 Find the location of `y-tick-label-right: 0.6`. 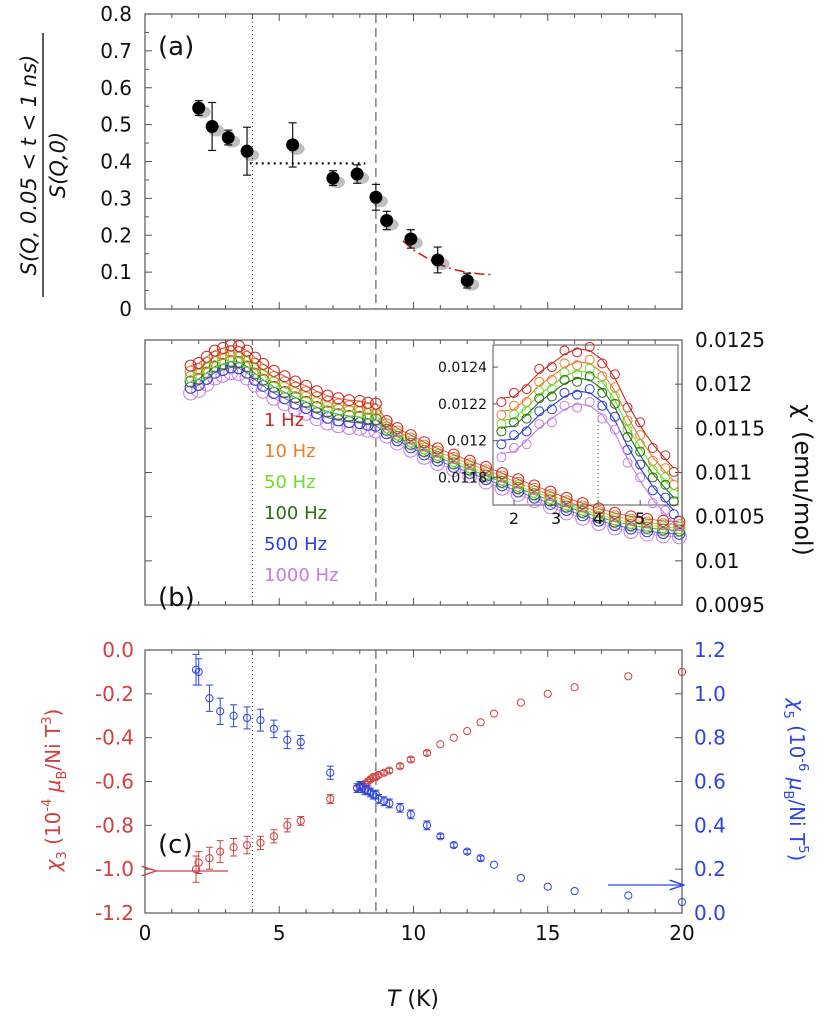

y-tick-label-right: 0.6 is located at coordinates (710, 782).